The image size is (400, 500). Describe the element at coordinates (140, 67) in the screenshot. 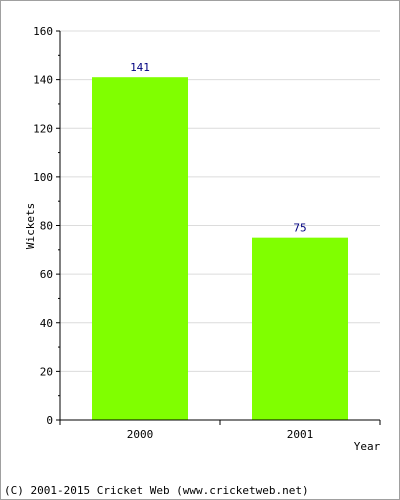

I see `data-label: 141` at that location.